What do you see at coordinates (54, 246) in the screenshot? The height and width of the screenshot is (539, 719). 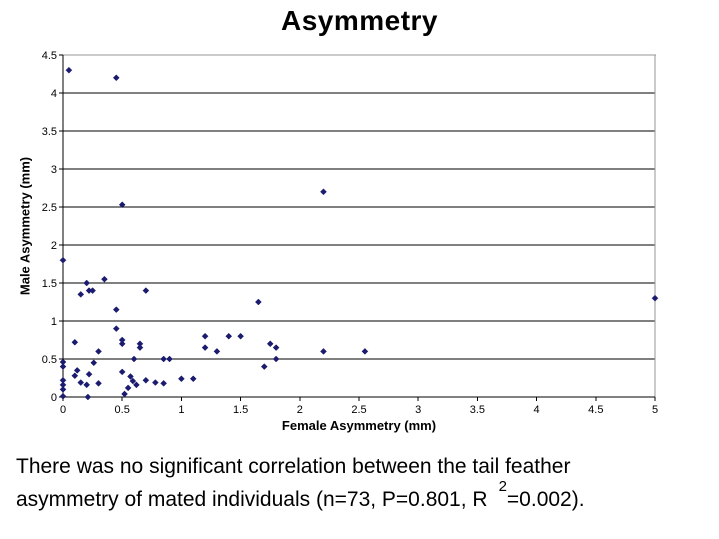 I see `y-tick-label: 2` at bounding box center [54, 246].